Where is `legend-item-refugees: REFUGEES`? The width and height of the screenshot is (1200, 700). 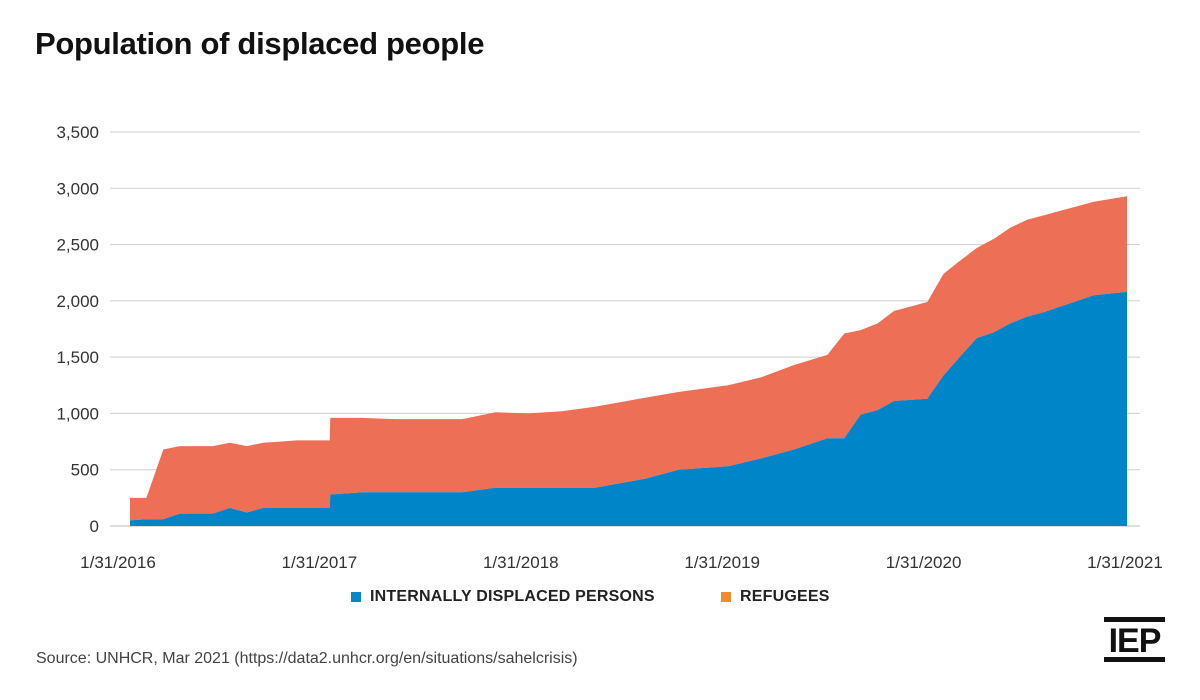 legend-item-refugees: REFUGEES is located at coordinates (775, 597).